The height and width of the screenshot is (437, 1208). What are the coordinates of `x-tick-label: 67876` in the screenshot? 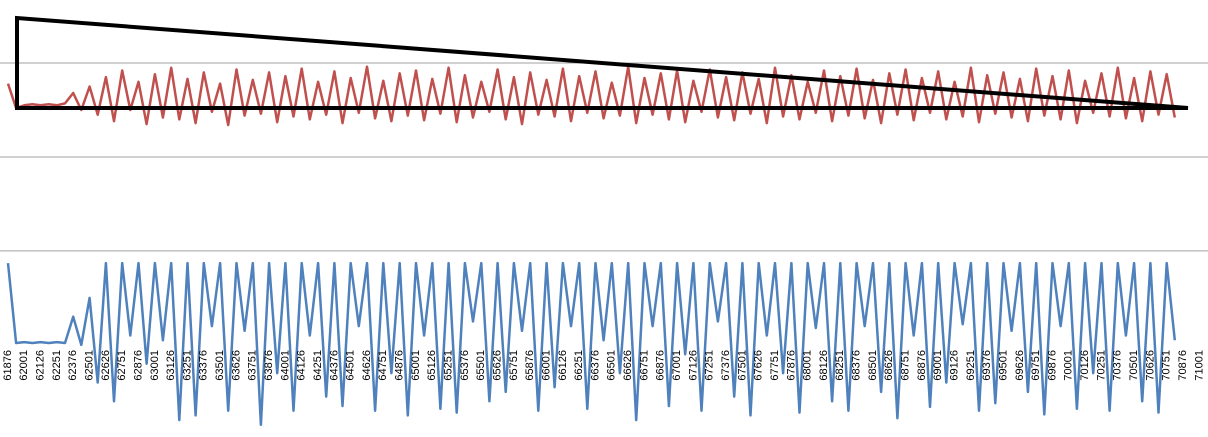 It's located at (791, 365).